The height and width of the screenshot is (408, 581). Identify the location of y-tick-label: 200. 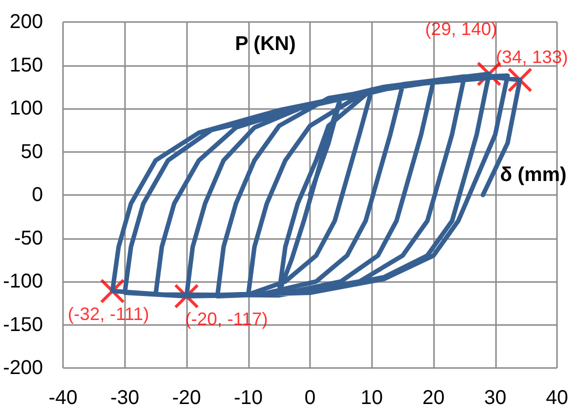
(27, 22).